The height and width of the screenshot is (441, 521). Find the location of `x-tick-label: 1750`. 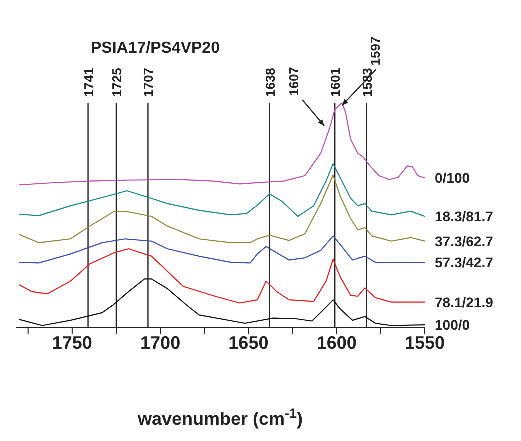

x-tick-label: 1750 is located at coordinates (72, 342).